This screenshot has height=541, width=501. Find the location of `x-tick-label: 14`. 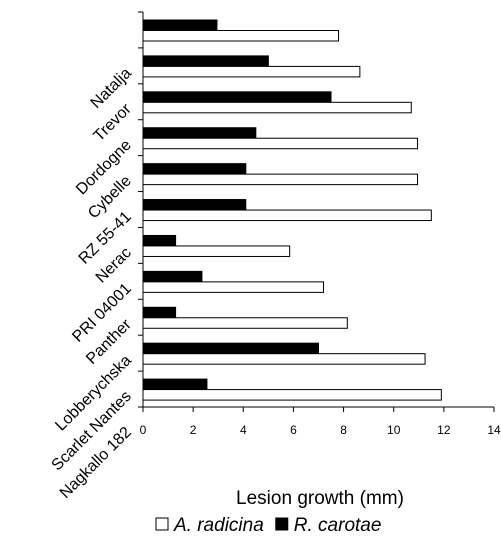

x-tick-label: 14 is located at coordinates (494, 430).